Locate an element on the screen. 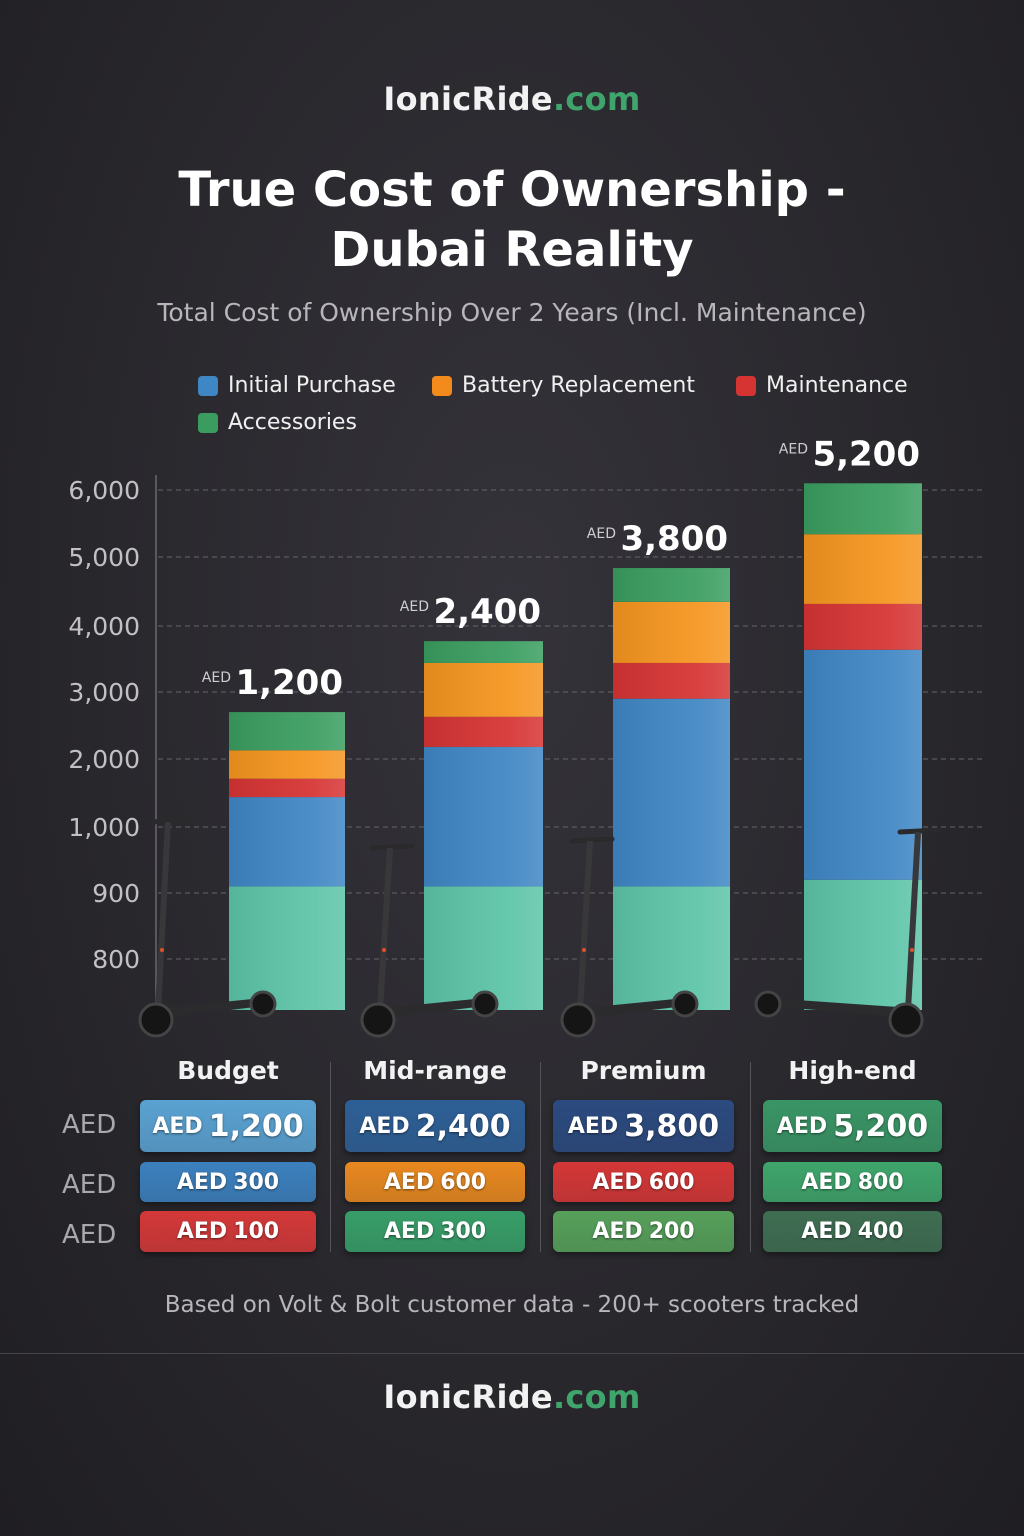  legend-label: Initial Purchase is located at coordinates (312, 385).